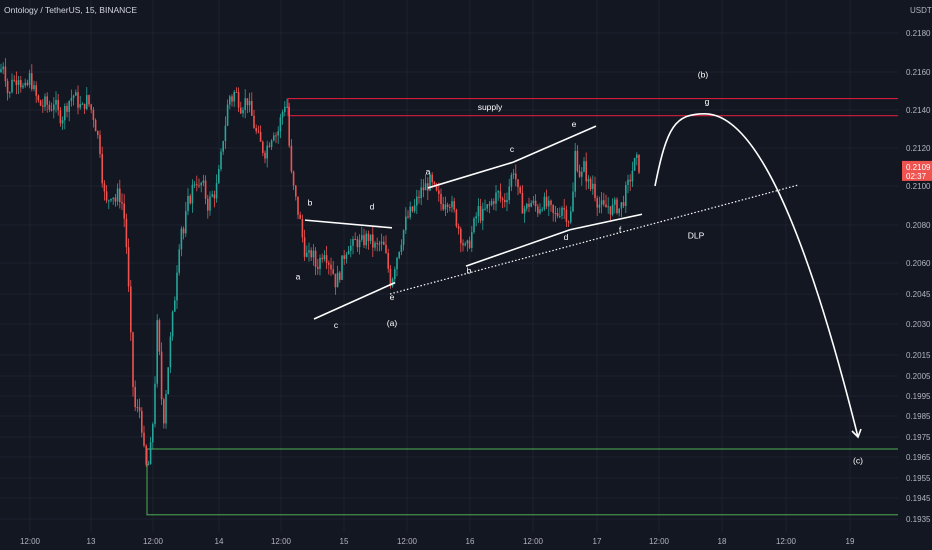  Describe the element at coordinates (918, 167) in the screenshot. I see `last-price-value: 0.2109` at that location.